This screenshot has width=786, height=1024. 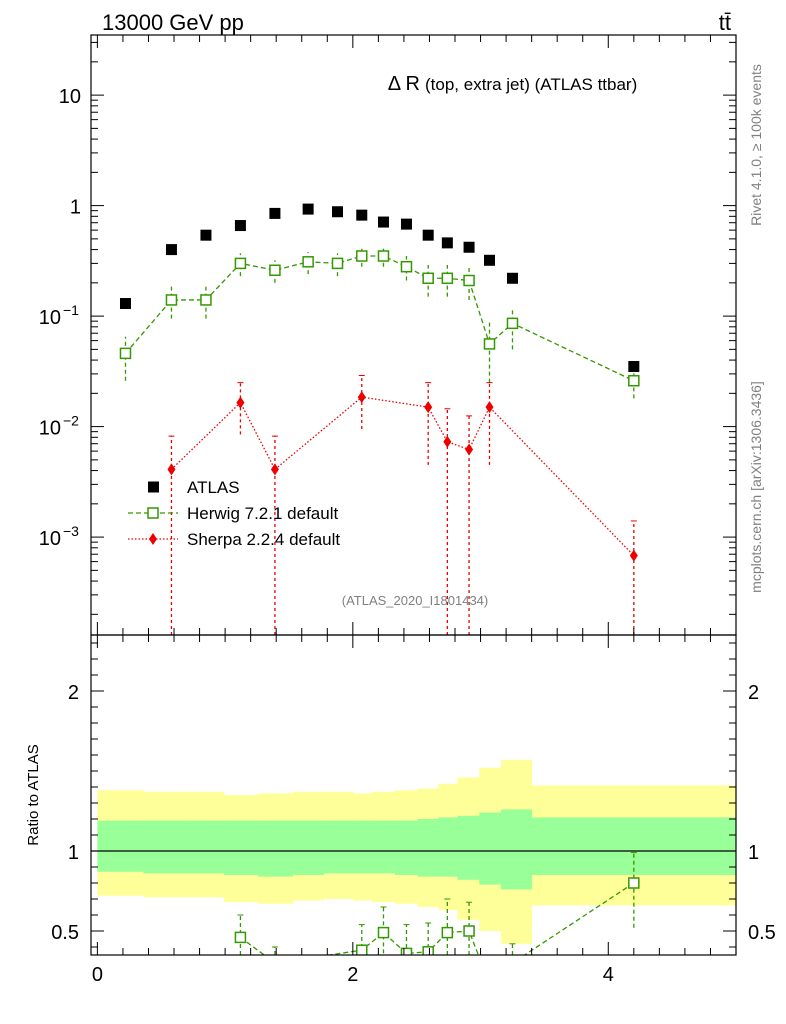 I want to click on ratio-ytick-label: 2, so click(x=73, y=693).